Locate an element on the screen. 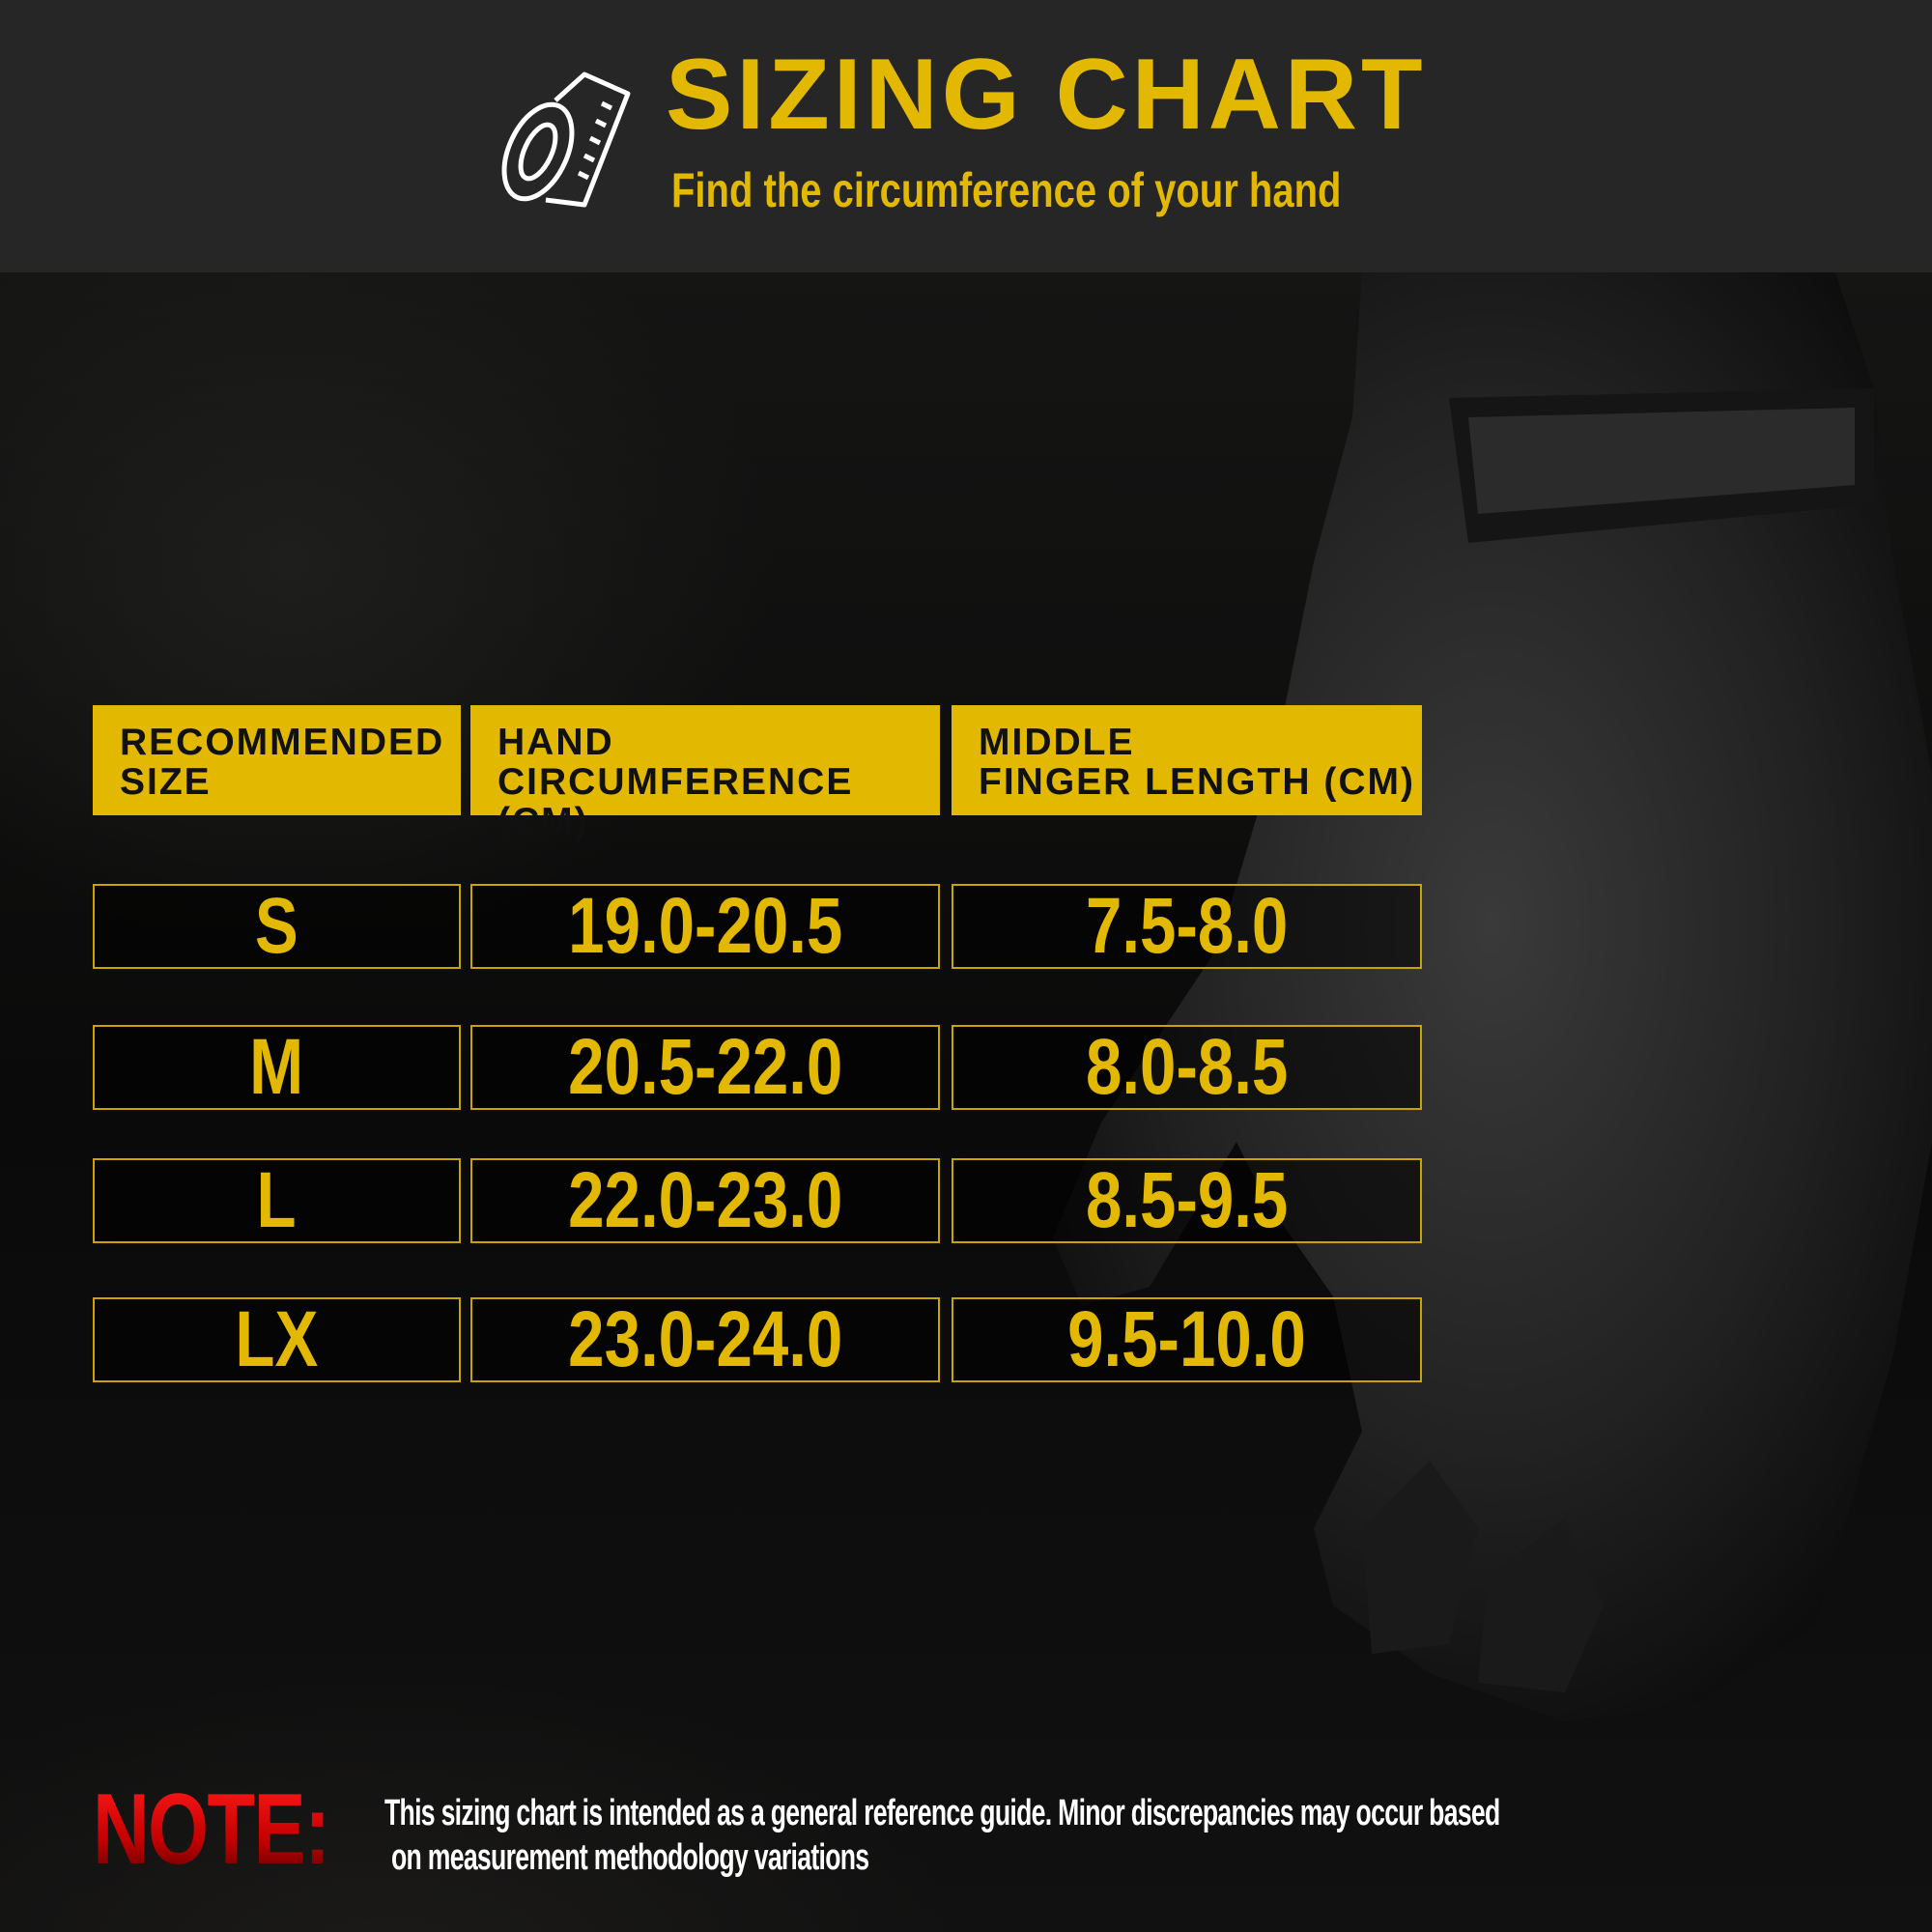  header-line: HAND is located at coordinates (555, 742).